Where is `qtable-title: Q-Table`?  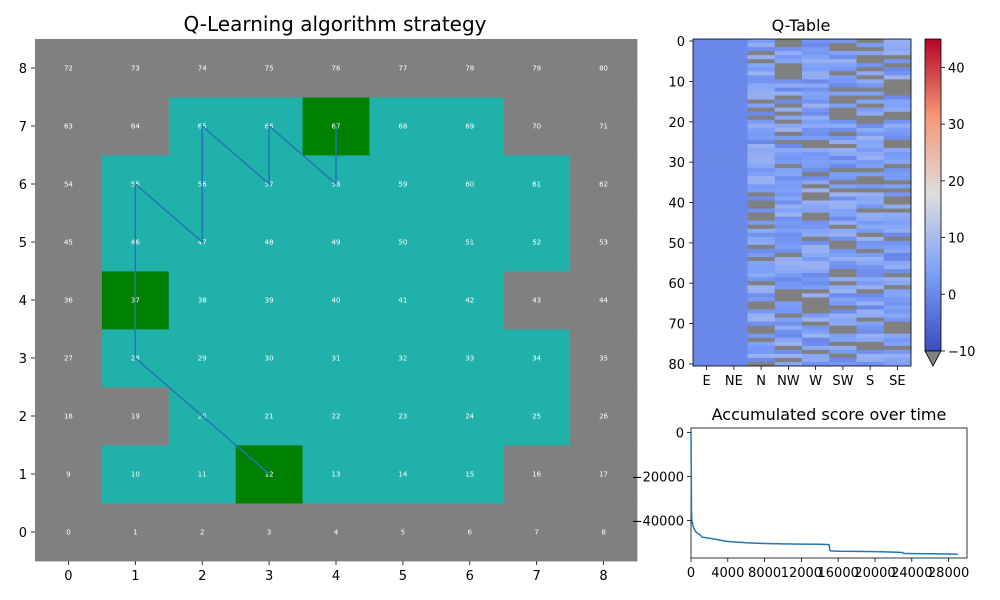
qtable-title: Q-Table is located at coordinates (801, 25).